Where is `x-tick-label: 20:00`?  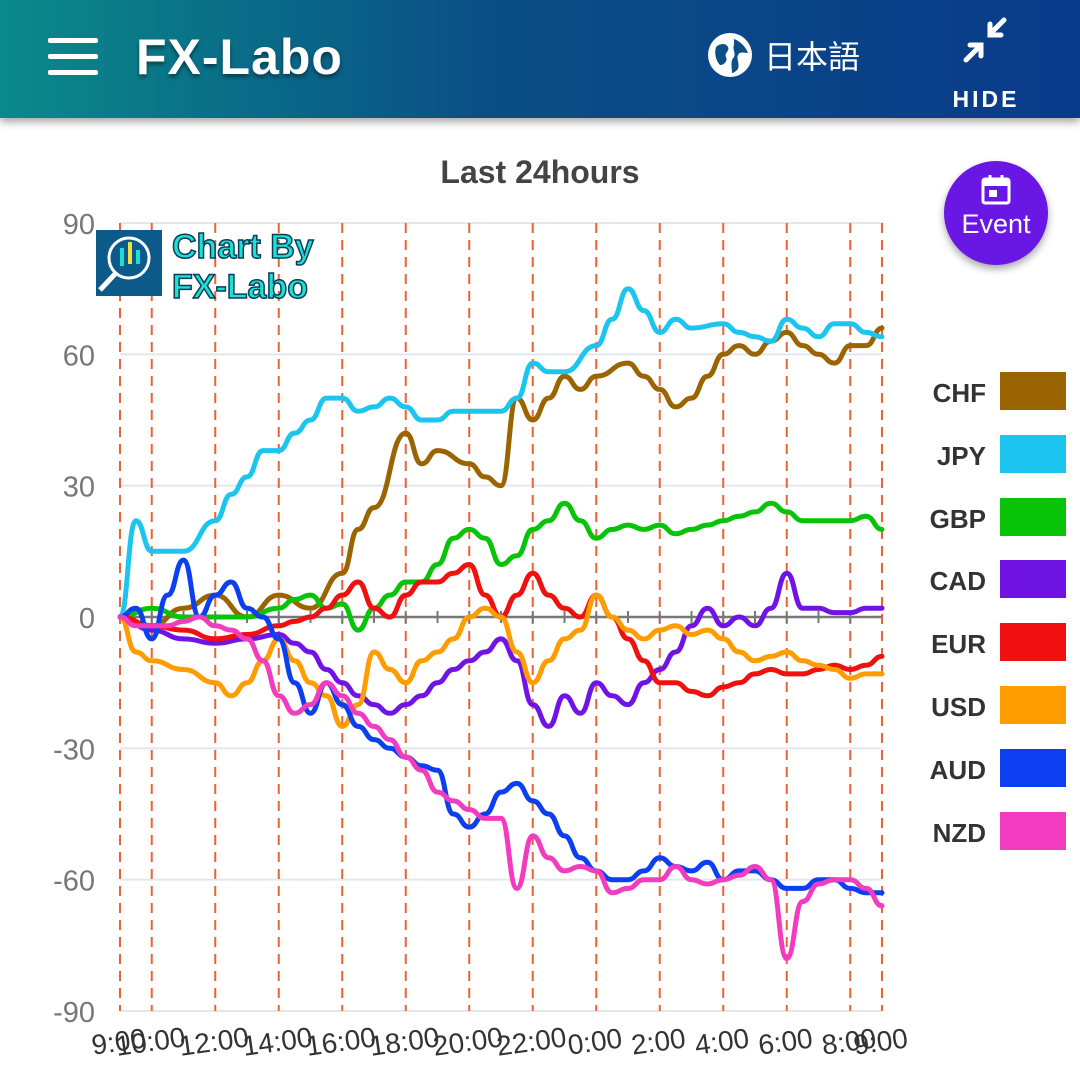 x-tick-label: 20:00 is located at coordinates (468, 1041).